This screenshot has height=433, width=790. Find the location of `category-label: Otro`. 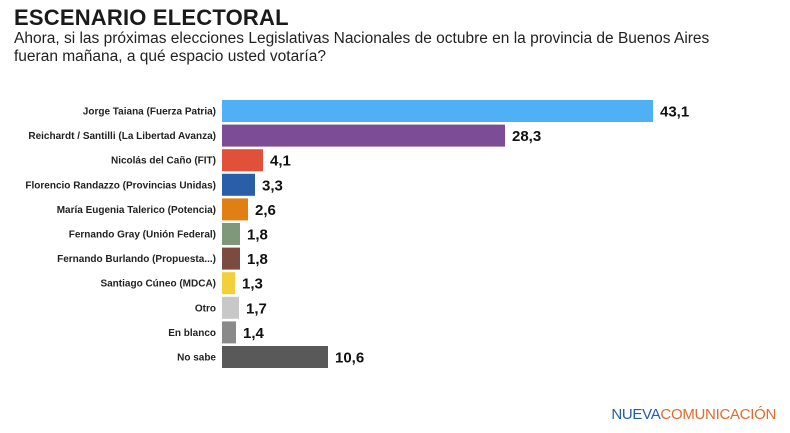

category-label: Otro is located at coordinates (205, 308).